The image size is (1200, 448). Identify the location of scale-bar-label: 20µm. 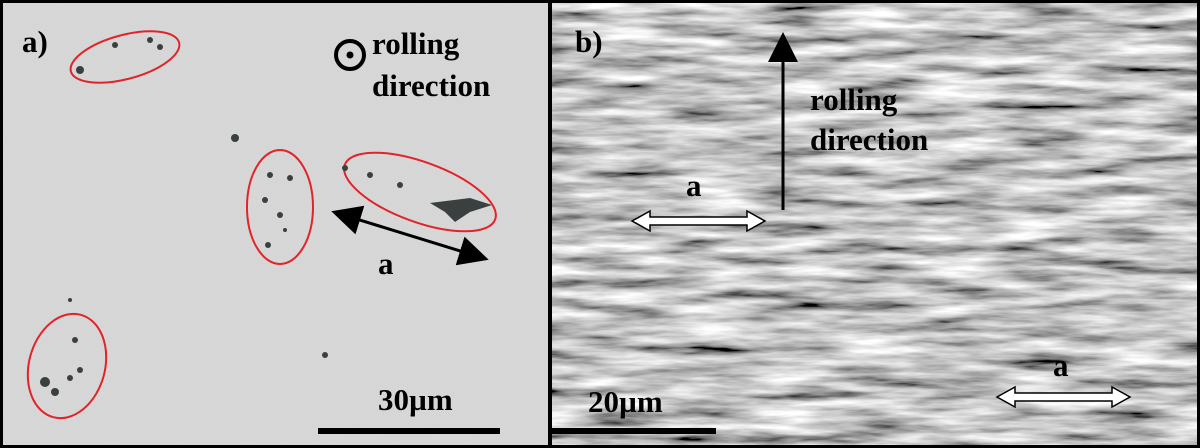
(625, 401).